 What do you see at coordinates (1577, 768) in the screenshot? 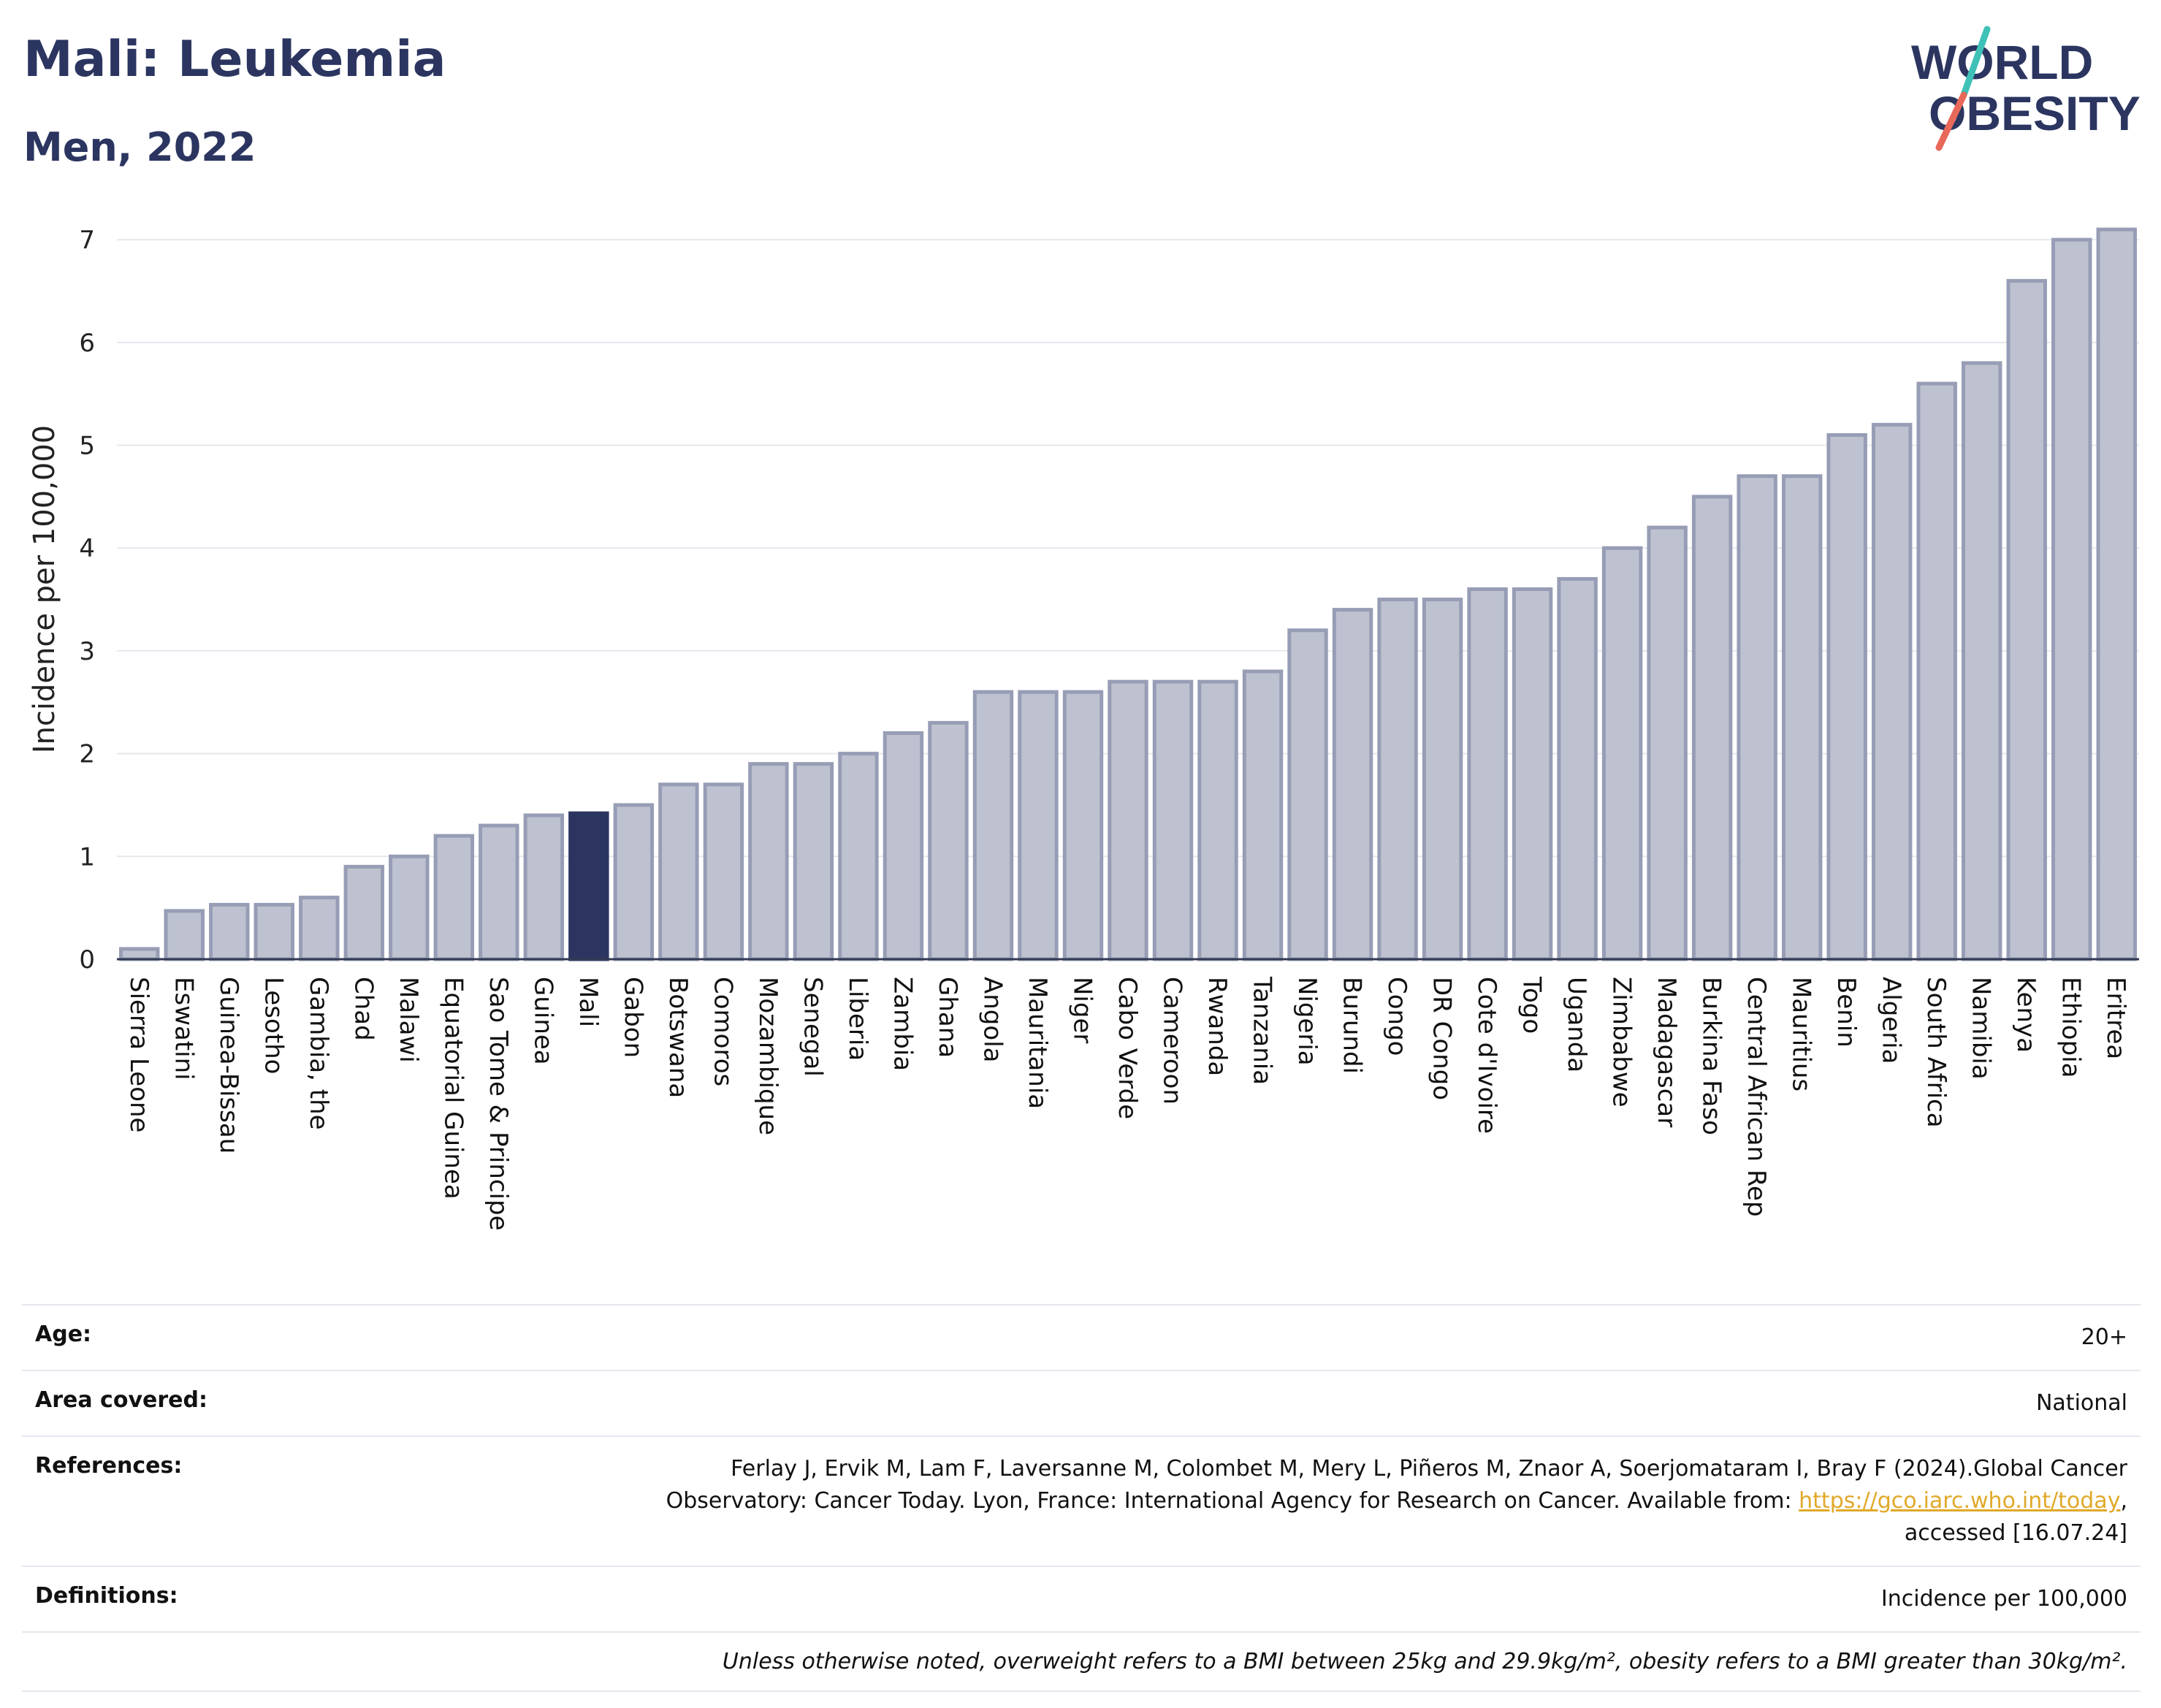
I see `bar-uganda` at bounding box center [1577, 768].